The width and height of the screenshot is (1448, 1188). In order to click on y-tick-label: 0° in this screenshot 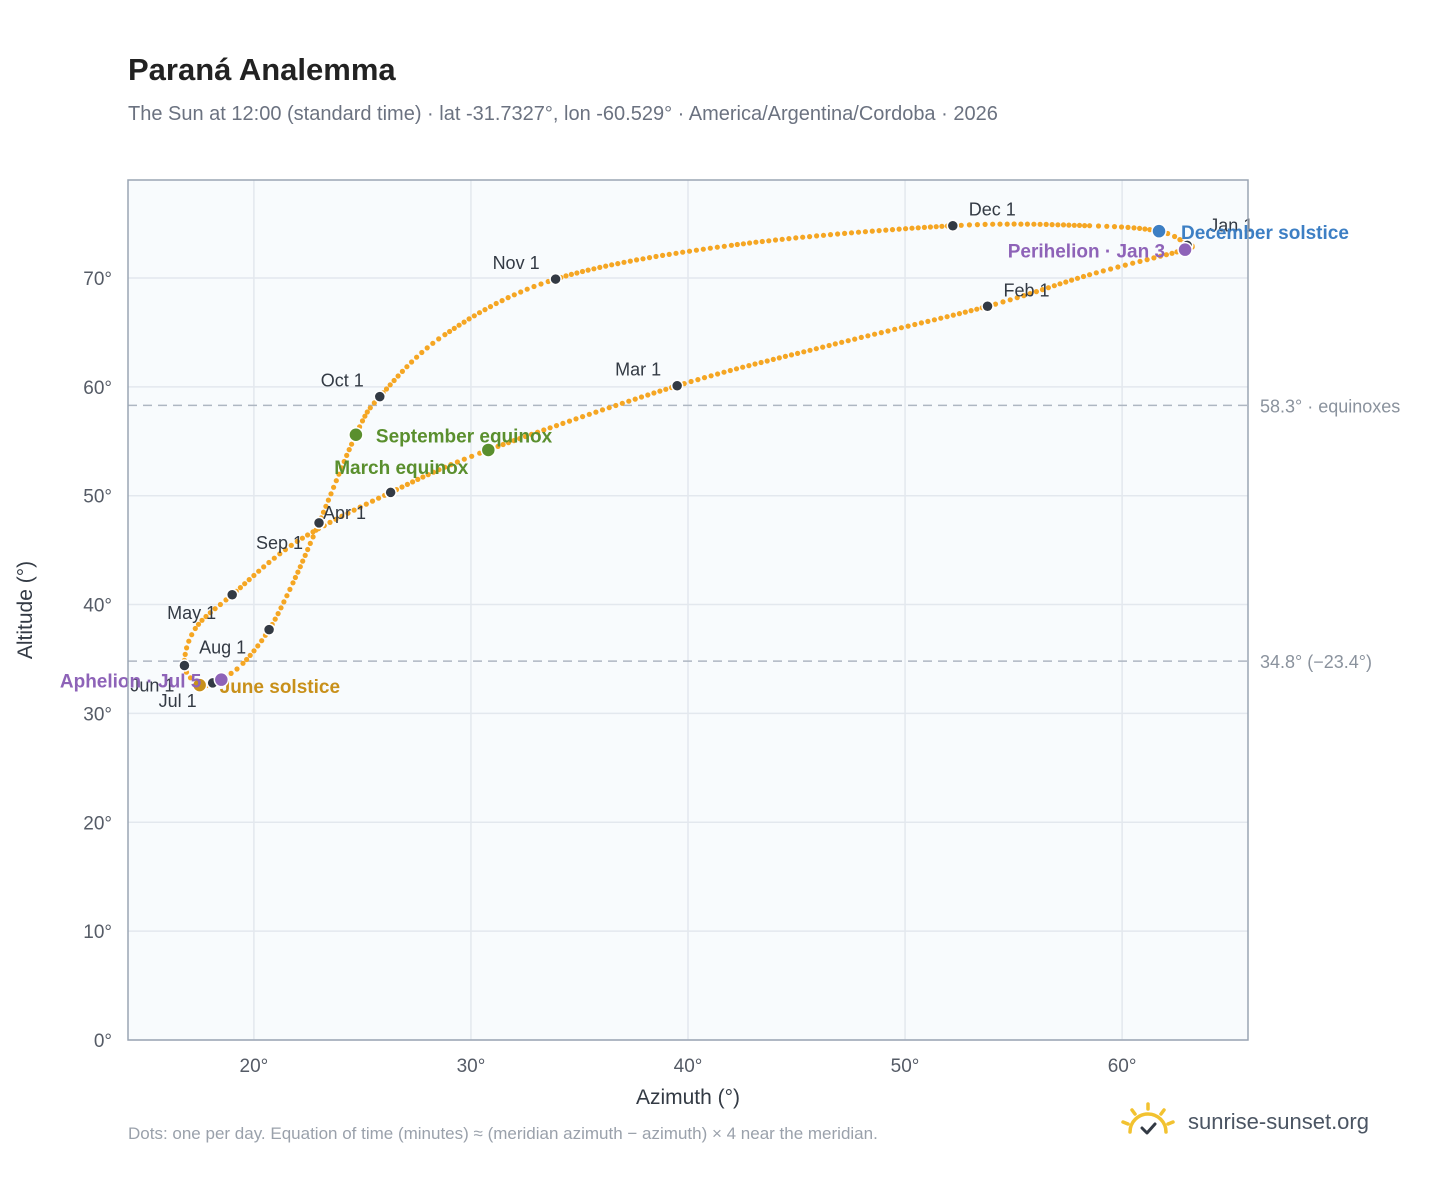, I will do `click(103, 1041)`.